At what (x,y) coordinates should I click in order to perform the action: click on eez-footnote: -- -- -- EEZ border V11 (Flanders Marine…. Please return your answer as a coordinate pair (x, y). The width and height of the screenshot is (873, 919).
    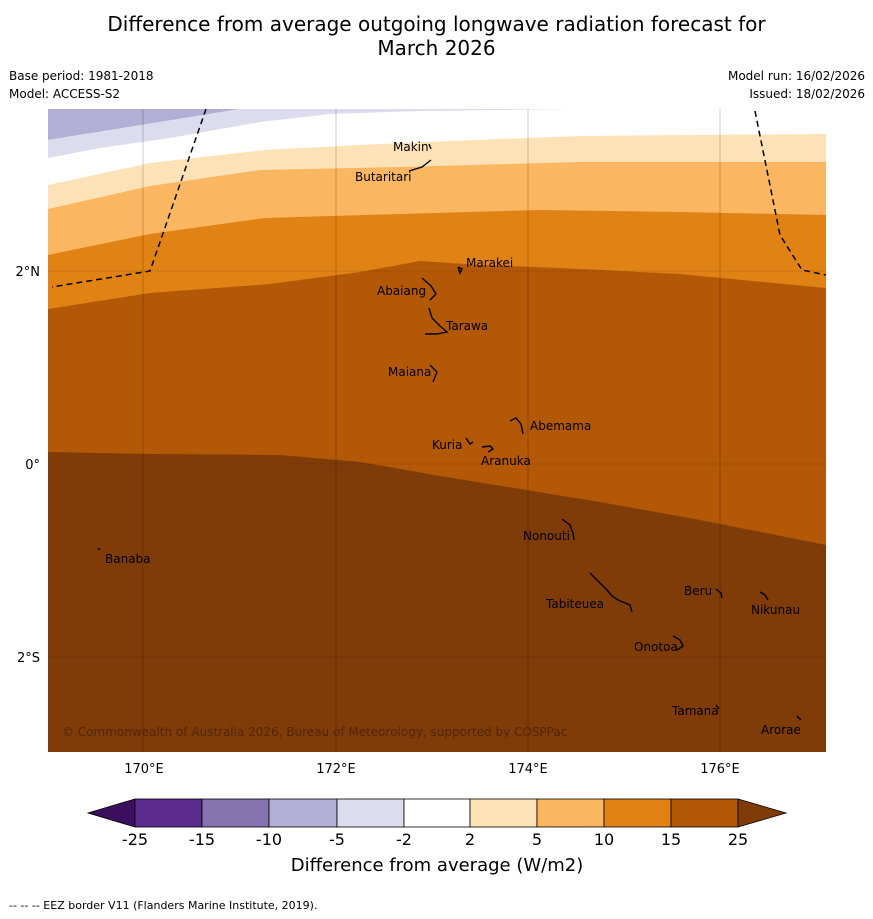
    Looking at the image, I should click on (163, 905).